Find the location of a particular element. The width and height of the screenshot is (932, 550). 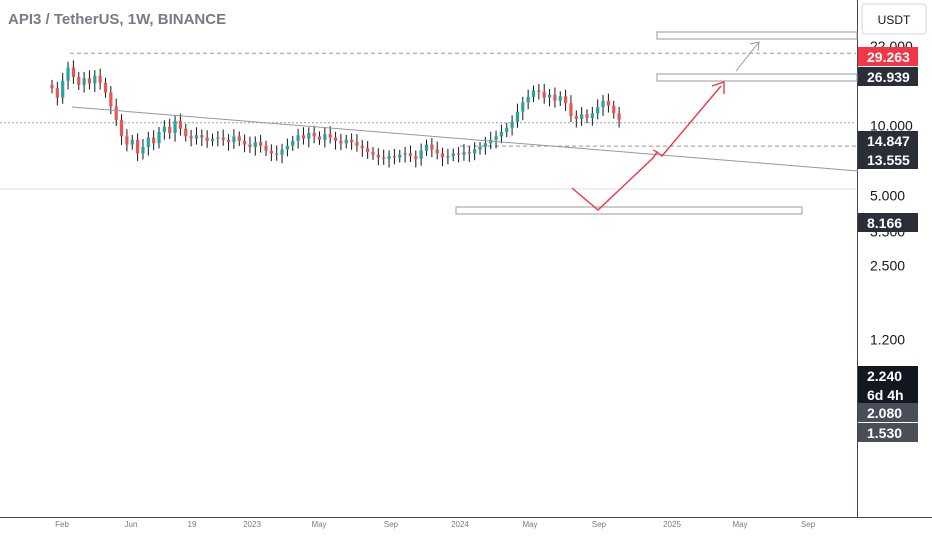

price-tick-label: 2.500 is located at coordinates (887, 266).